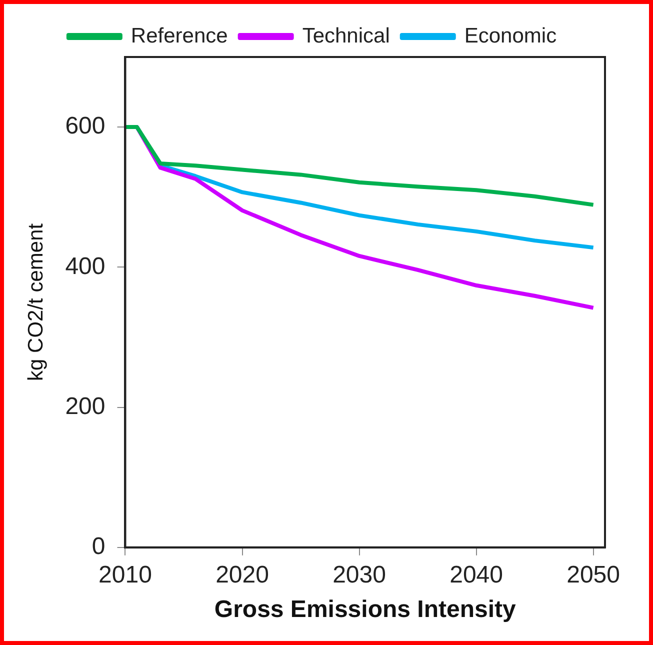 This screenshot has width=653, height=645. I want to click on y-tick-label: 0, so click(99, 546).